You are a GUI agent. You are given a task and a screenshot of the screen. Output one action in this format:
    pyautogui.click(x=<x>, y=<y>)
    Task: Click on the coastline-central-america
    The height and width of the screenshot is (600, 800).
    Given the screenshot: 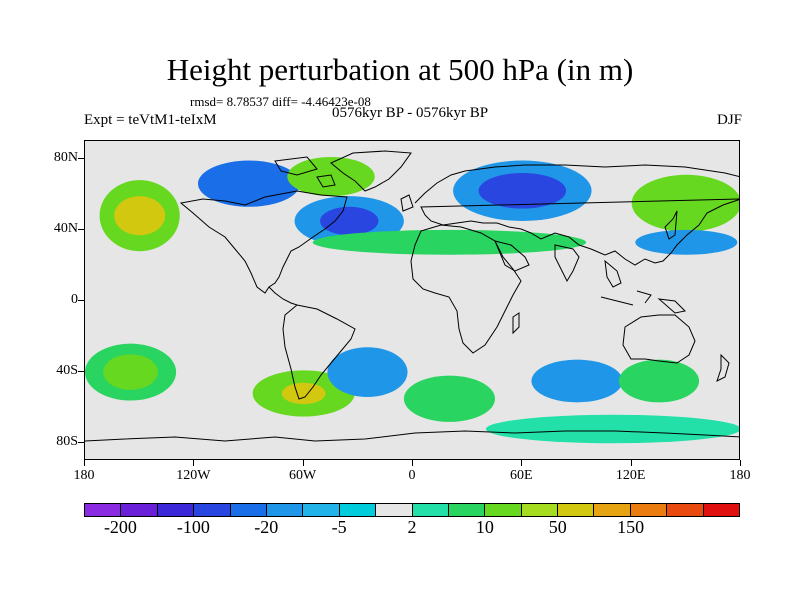 What is the action you would take?
    pyautogui.click(x=283, y=296)
    